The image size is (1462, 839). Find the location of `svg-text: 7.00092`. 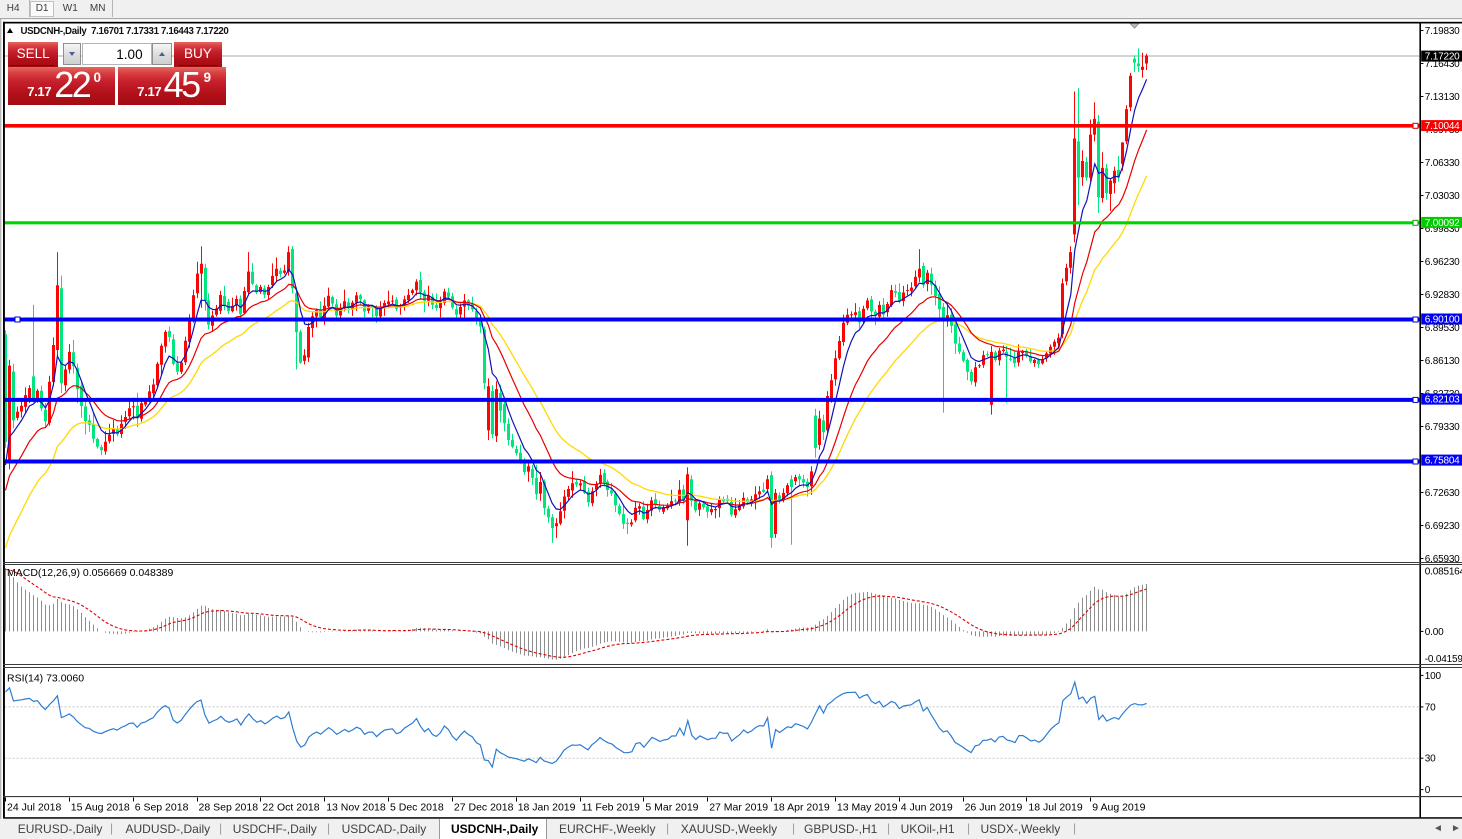

svg-text: 7.00092 is located at coordinates (1442, 223).